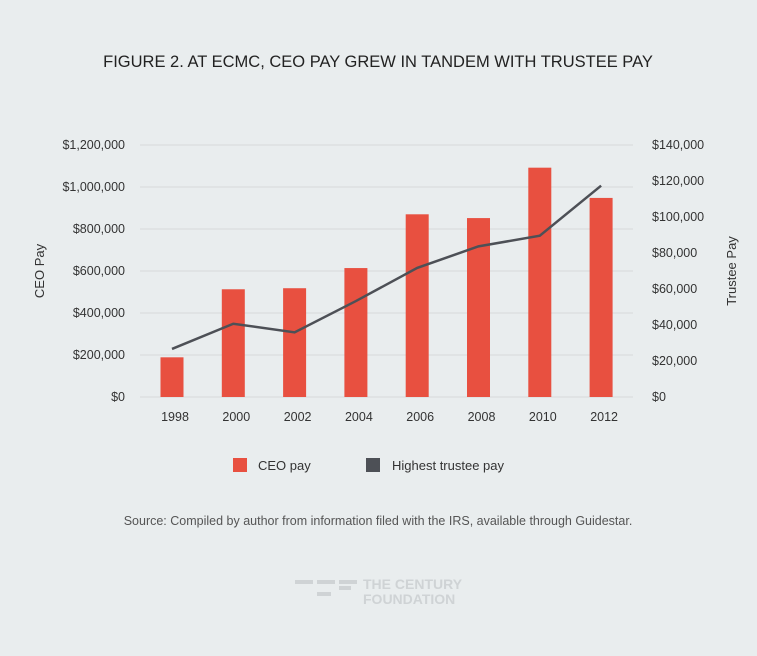  I want to click on y2-tick-label: $40,000, so click(674, 325).